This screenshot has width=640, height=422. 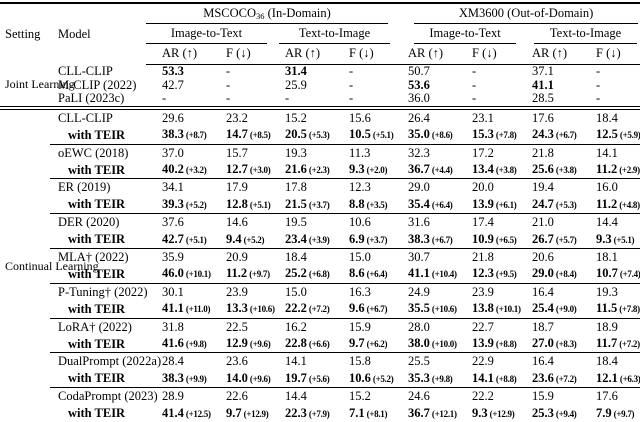 What do you see at coordinates (483, 187) in the screenshot?
I see `metric-value: 20.0` at bounding box center [483, 187].